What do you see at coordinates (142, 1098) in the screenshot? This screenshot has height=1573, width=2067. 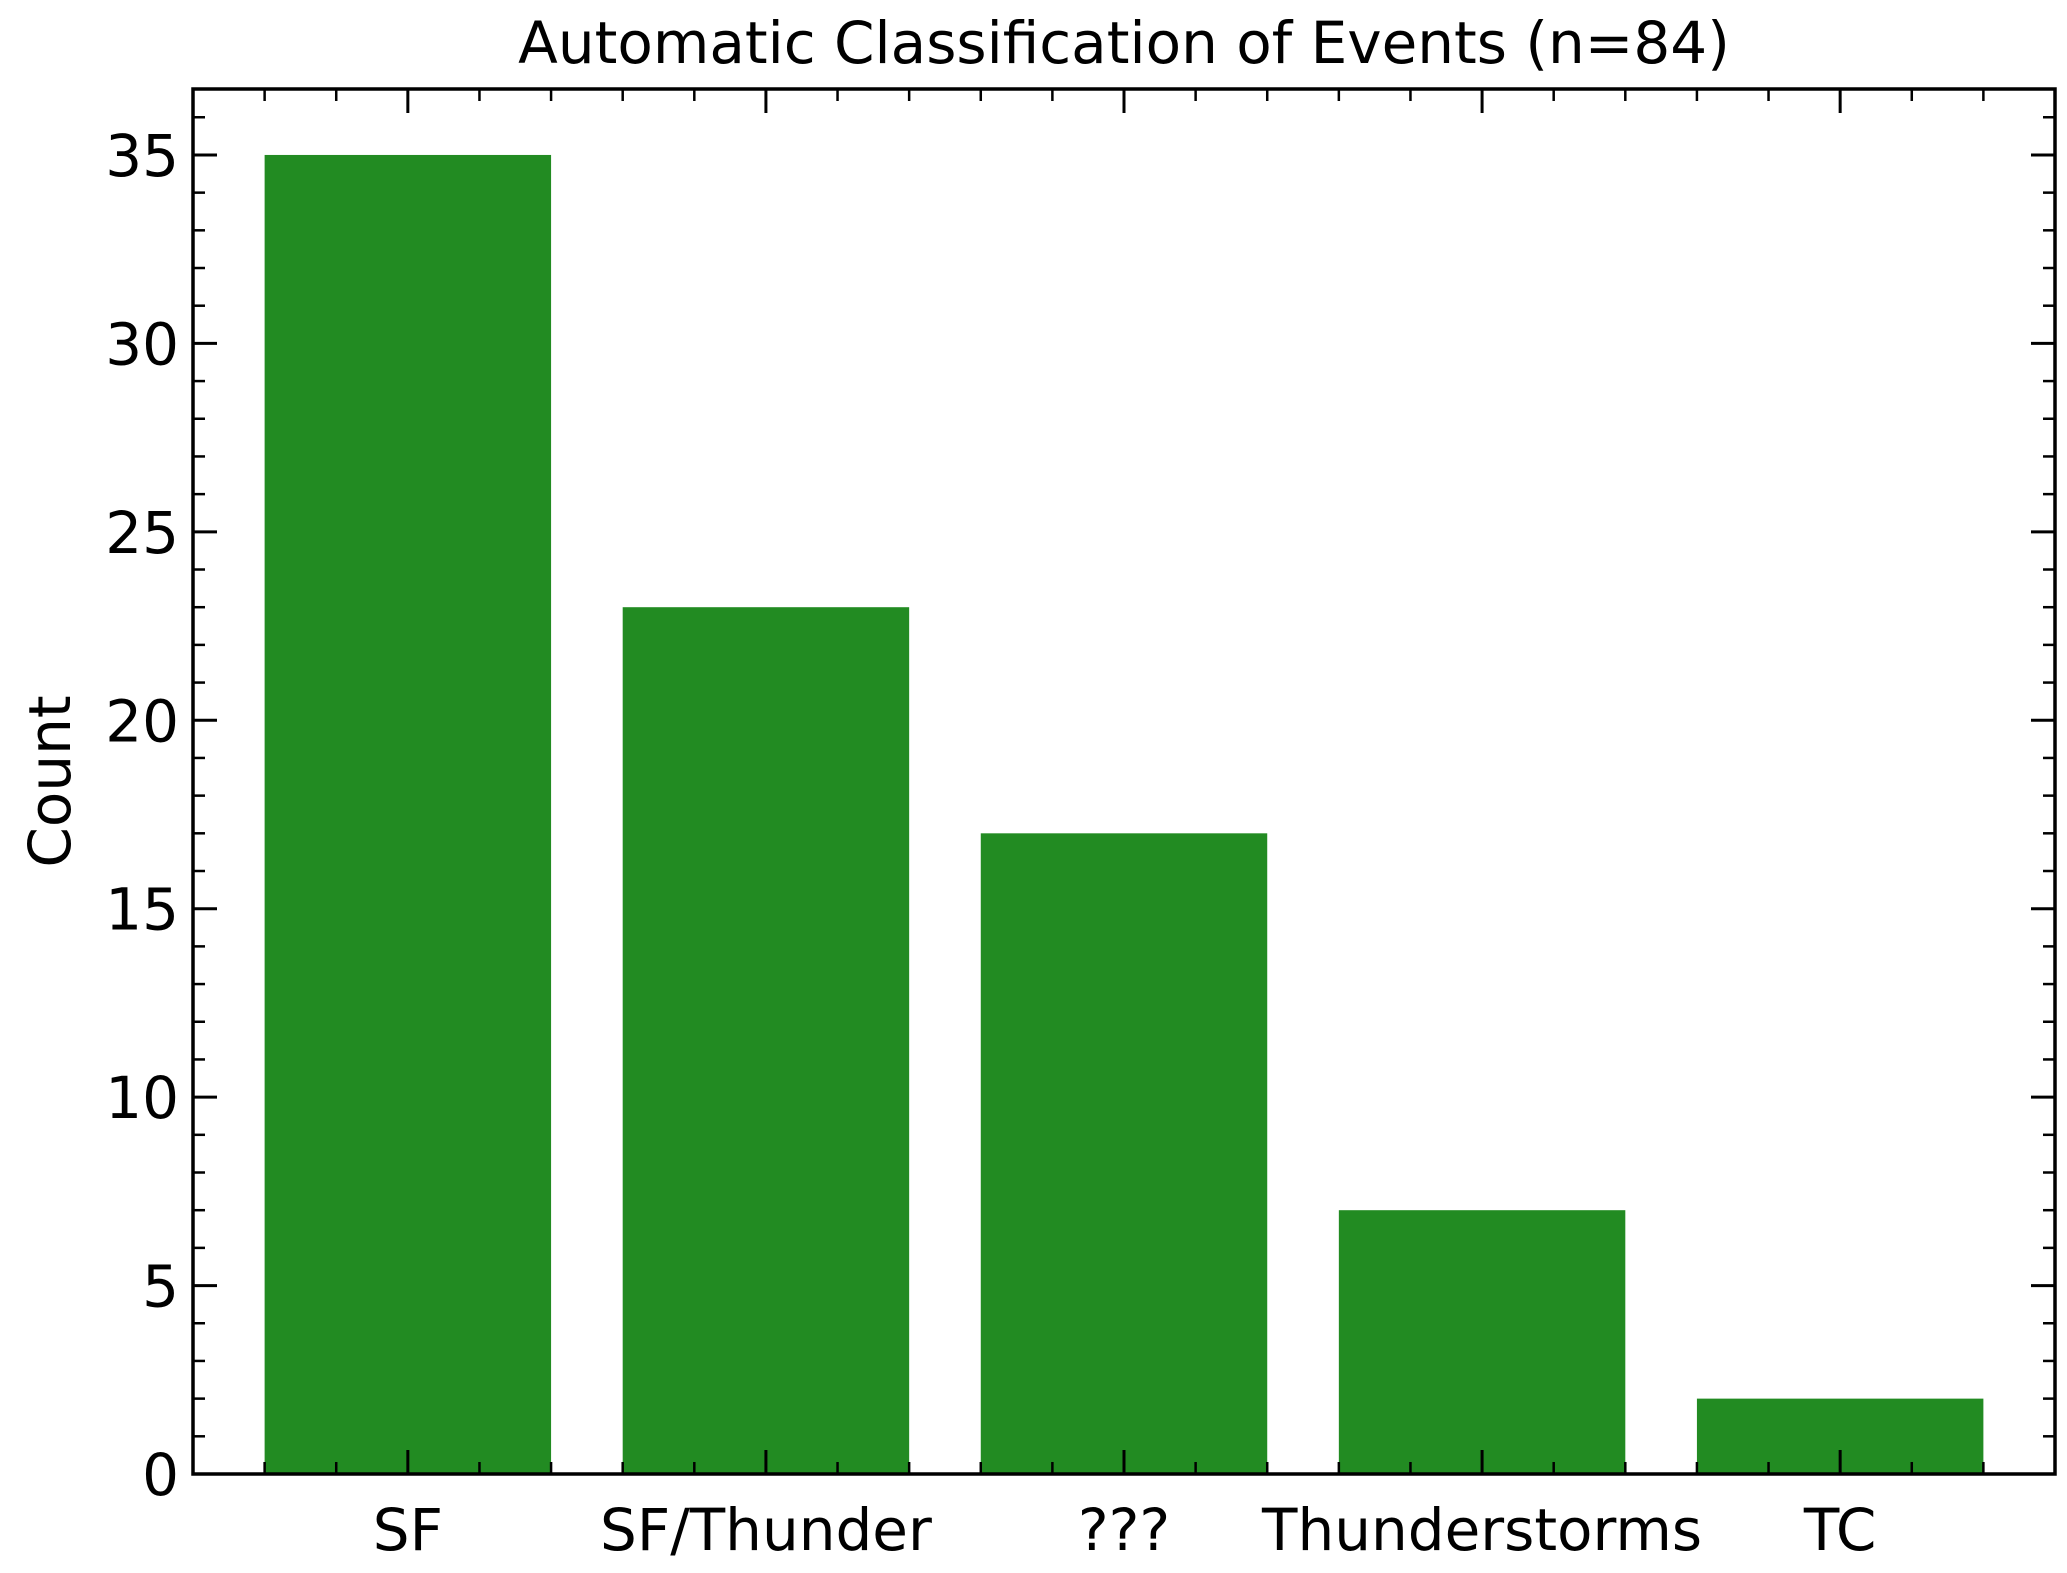 I see `y-tick-label: 10` at bounding box center [142, 1098].